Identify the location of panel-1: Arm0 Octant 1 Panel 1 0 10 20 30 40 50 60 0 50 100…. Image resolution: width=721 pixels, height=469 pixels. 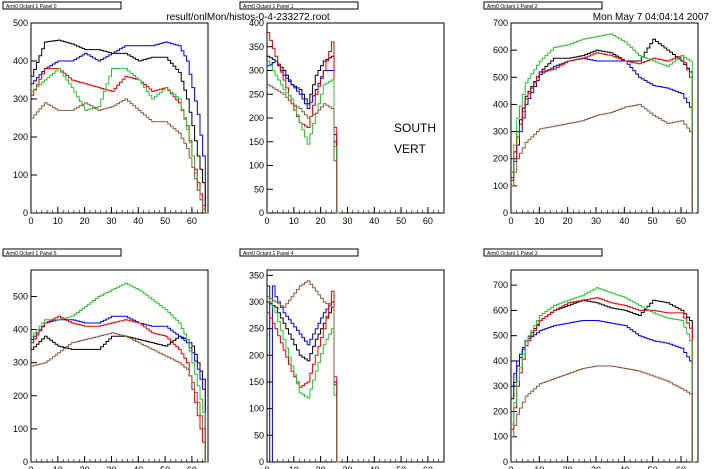
(342, 113).